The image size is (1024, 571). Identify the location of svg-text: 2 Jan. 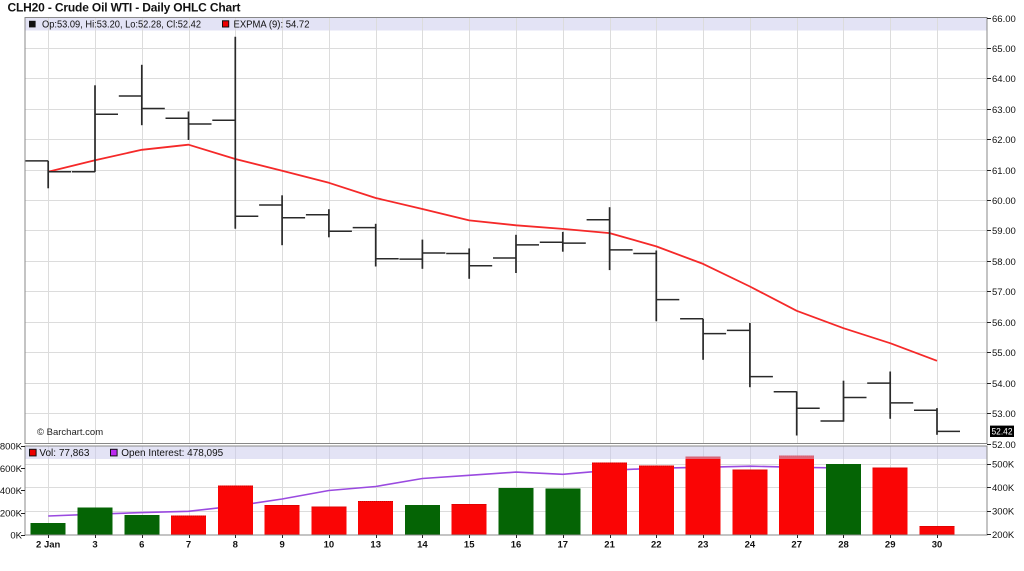
(48, 544).